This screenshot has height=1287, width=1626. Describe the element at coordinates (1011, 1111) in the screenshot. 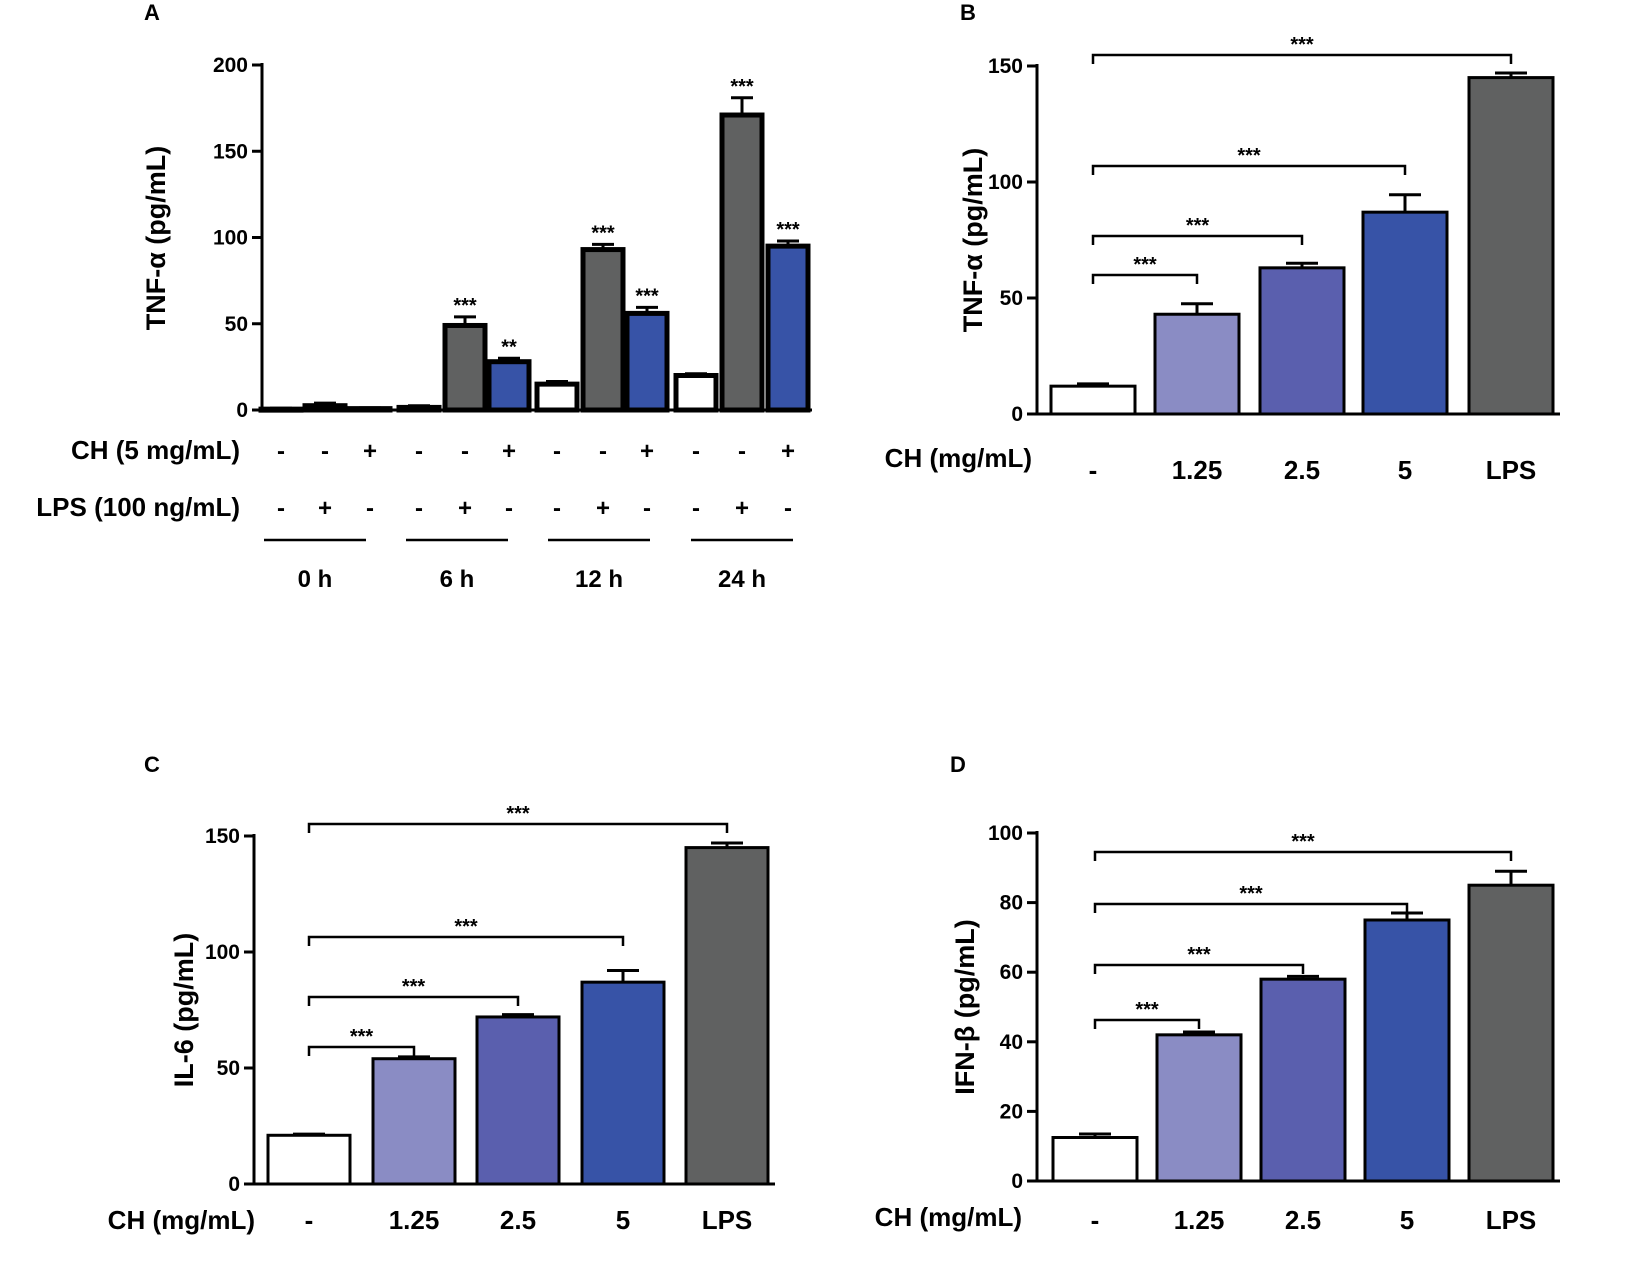

I see `y-tick-label: 20` at that location.